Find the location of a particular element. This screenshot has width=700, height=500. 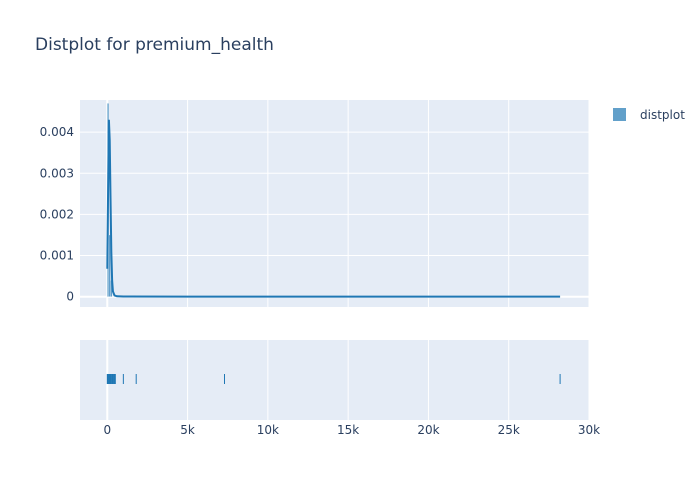

y-tick-label: 0.004 is located at coordinates (57, 132).